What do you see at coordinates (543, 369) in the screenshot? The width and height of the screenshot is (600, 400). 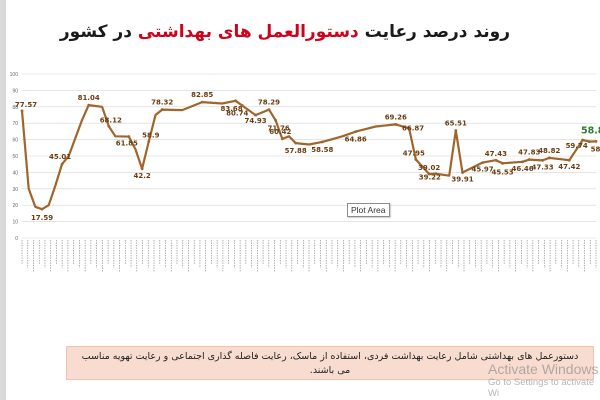 I see `watermark-line-1: Activate Windows` at bounding box center [543, 369].